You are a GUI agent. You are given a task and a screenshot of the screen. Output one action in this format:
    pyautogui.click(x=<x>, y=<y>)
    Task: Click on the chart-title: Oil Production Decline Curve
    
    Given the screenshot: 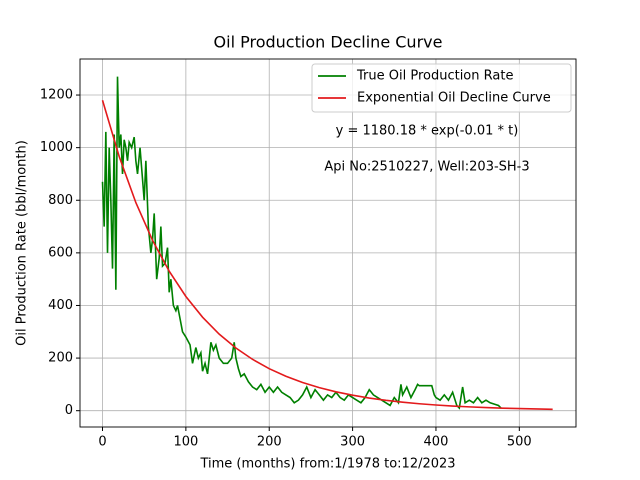 What is the action you would take?
    pyautogui.click(x=328, y=42)
    